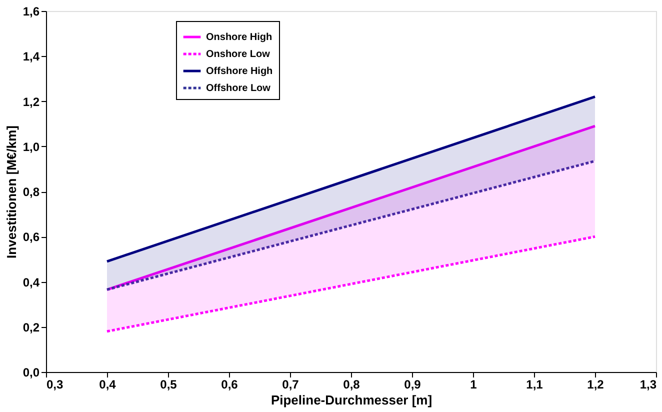  Describe the element at coordinates (239, 71) in the screenshot. I see `legend-label: Offshore High` at that location.